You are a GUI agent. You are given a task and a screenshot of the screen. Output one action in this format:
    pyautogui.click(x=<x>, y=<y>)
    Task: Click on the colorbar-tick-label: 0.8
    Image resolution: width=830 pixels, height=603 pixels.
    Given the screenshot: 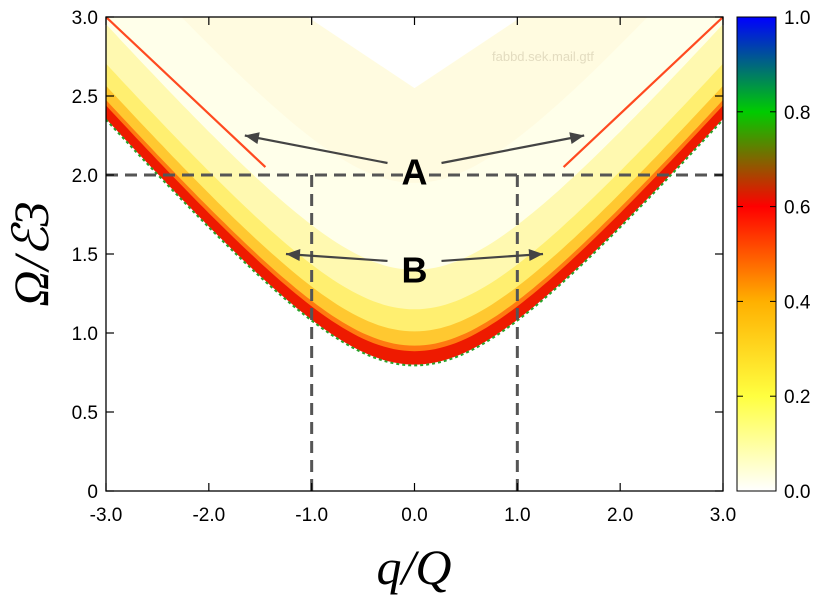 What is the action you would take?
    pyautogui.click(x=797, y=113)
    